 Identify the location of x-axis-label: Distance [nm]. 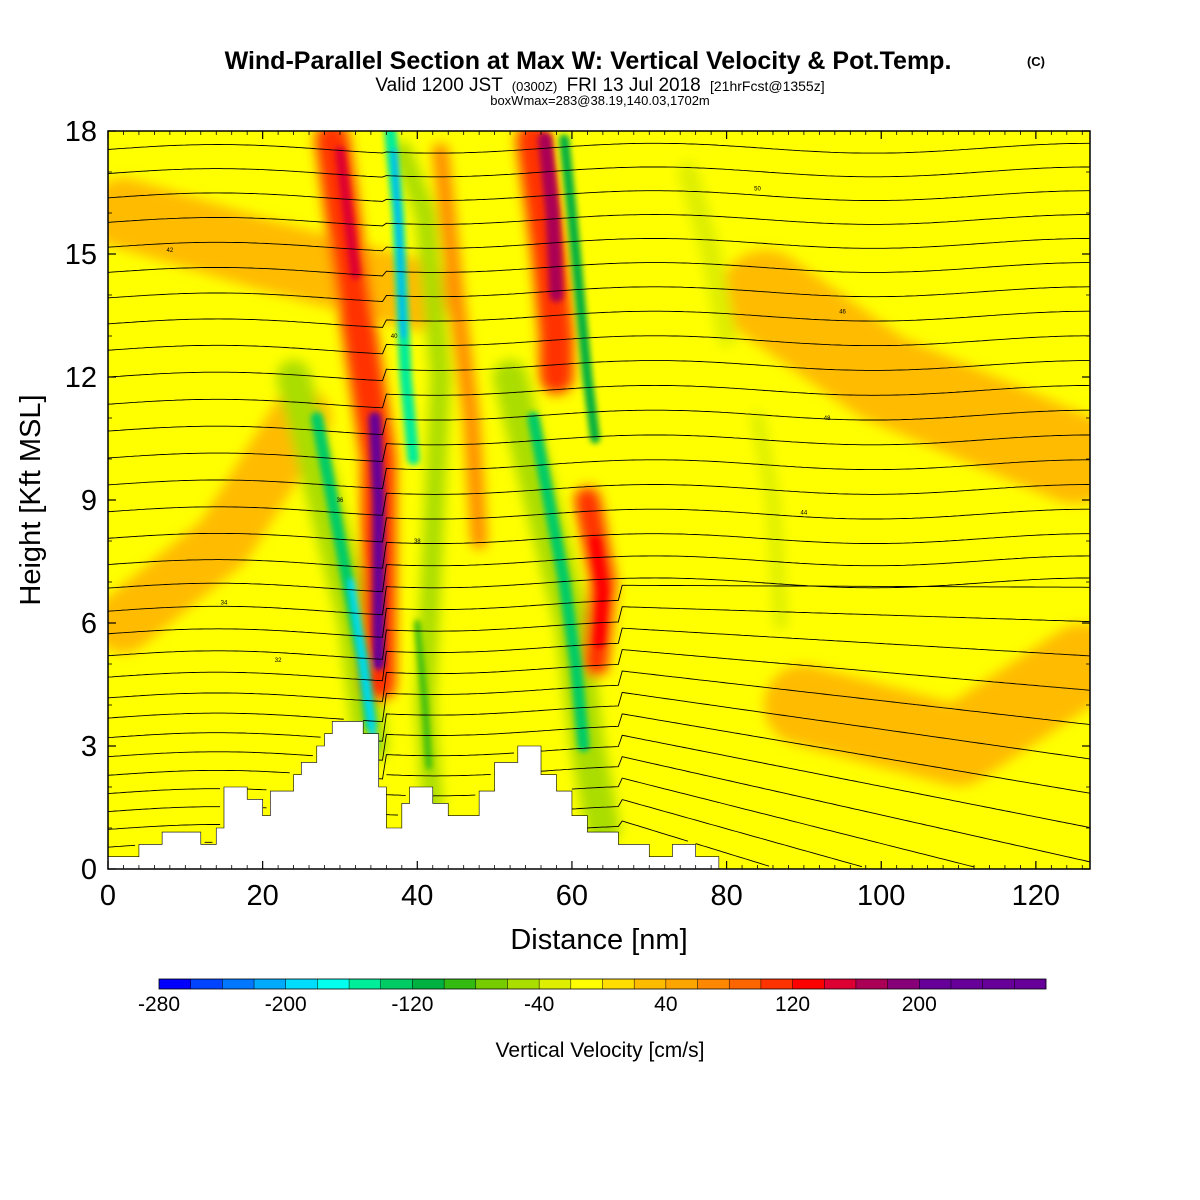
(598, 940).